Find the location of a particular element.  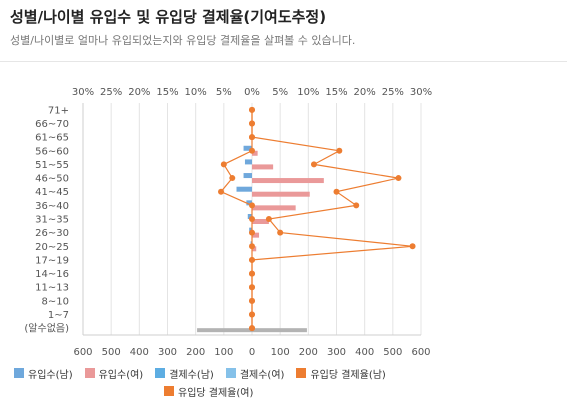

legend-item: 결제수(여) is located at coordinates (255, 373).